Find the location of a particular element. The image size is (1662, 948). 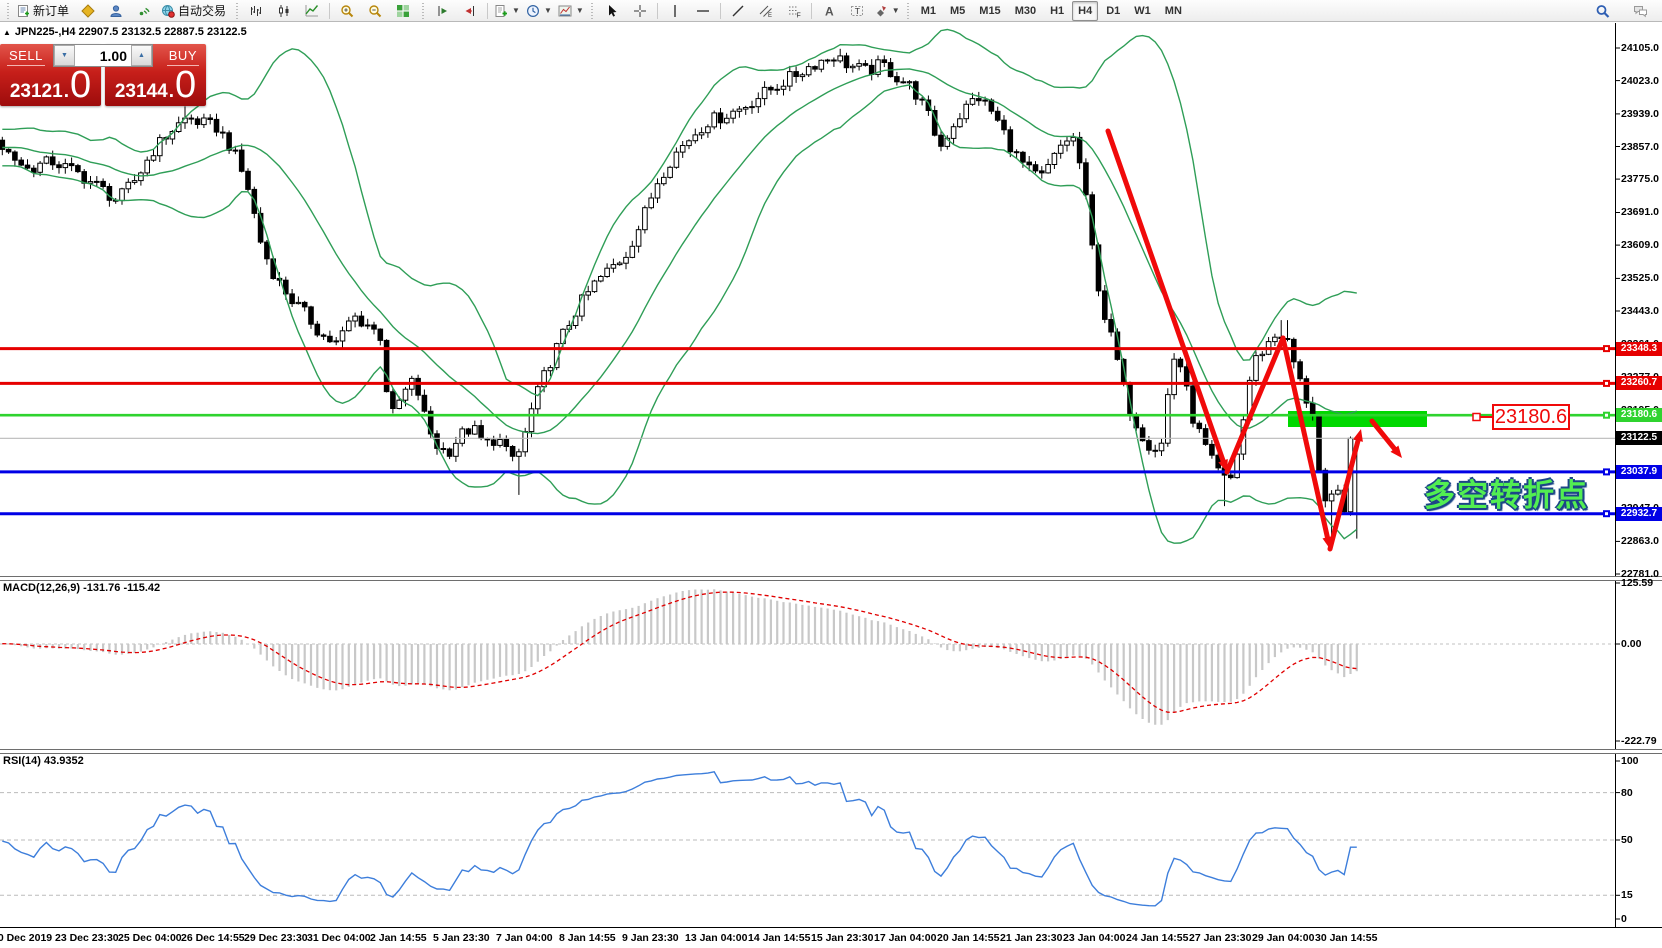

channel-icon: E is located at coordinates (765, 11).